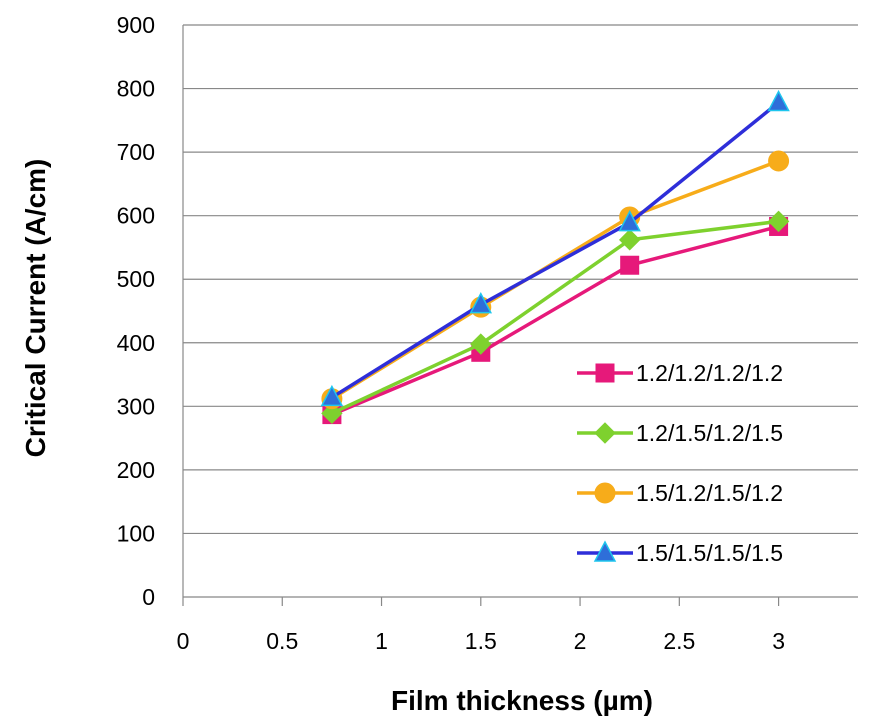  I want to click on y-tick-label: 800, so click(136, 89).